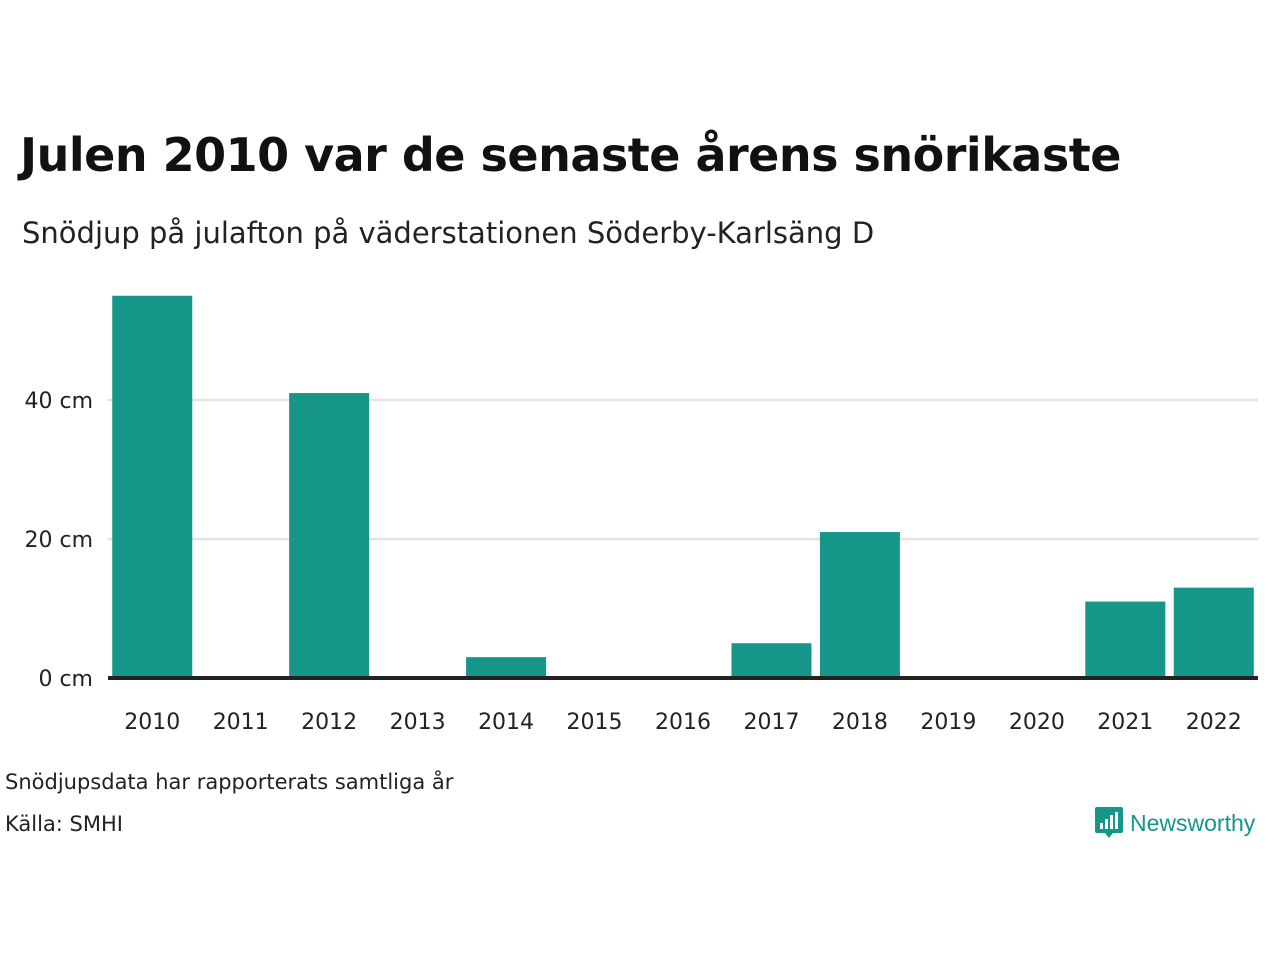  Describe the element at coordinates (152, 486) in the screenshot. I see `bar-2010` at that location.